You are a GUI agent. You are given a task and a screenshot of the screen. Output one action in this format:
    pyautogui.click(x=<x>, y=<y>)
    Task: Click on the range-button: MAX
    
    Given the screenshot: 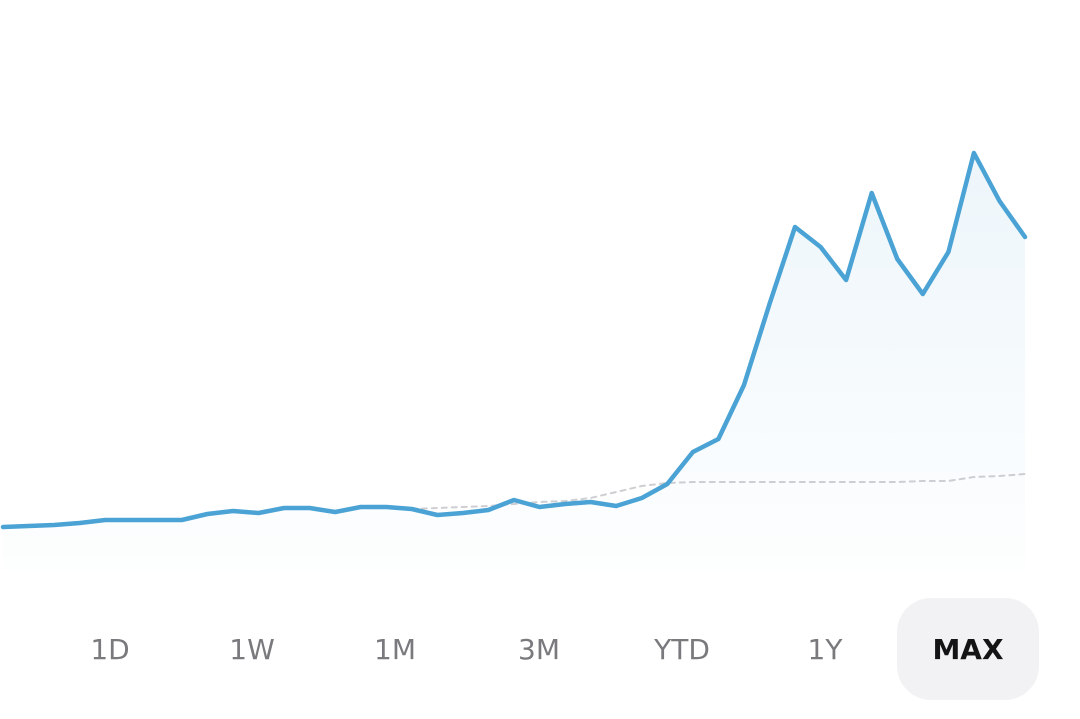 What is the action you would take?
    pyautogui.click(x=968, y=649)
    